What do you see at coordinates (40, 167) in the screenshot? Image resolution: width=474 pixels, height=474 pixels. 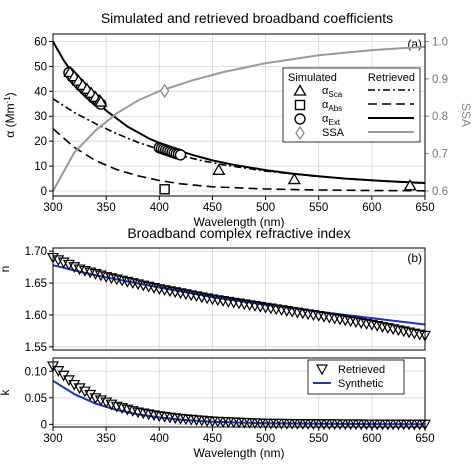 I see `panel-a-y-tick-label: 10` at bounding box center [40, 167].